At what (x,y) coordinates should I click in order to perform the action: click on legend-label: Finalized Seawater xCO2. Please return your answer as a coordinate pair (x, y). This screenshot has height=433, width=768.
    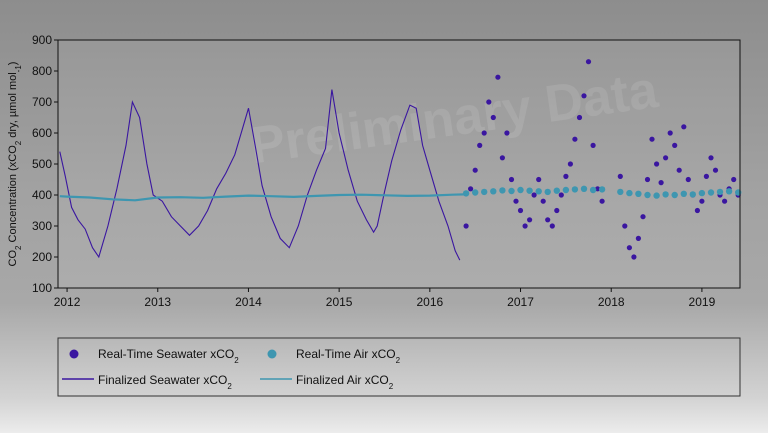
    Looking at the image, I should click on (165, 382).